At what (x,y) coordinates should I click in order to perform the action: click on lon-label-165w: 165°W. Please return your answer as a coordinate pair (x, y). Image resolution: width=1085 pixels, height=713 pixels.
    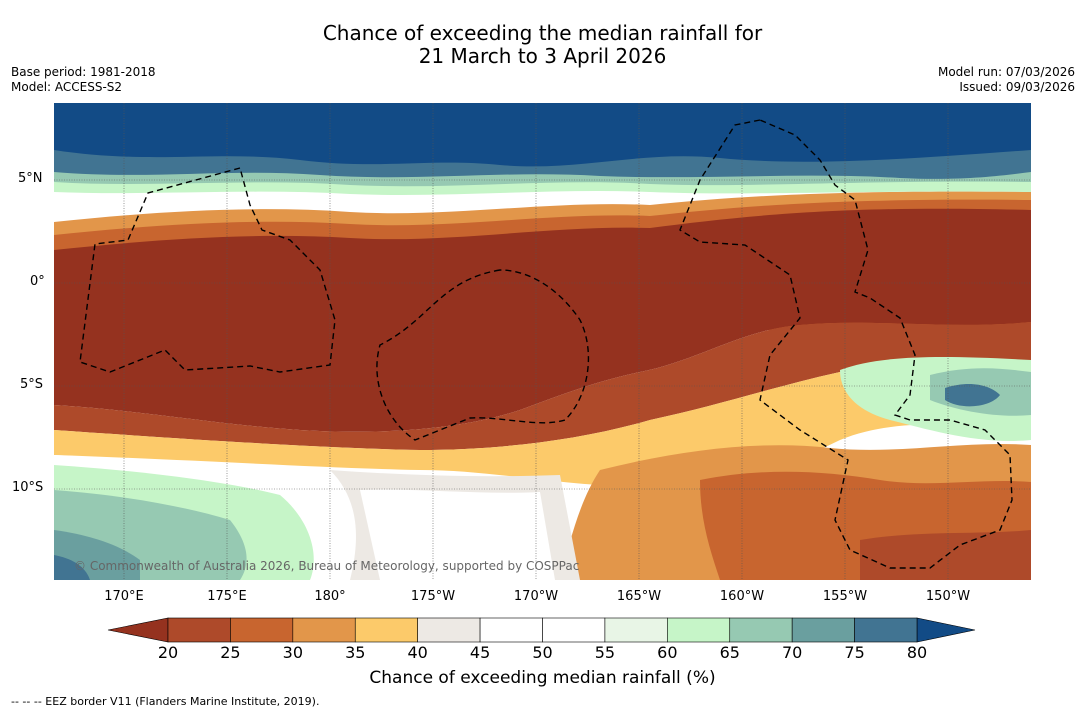
    Looking at the image, I should click on (639, 596).